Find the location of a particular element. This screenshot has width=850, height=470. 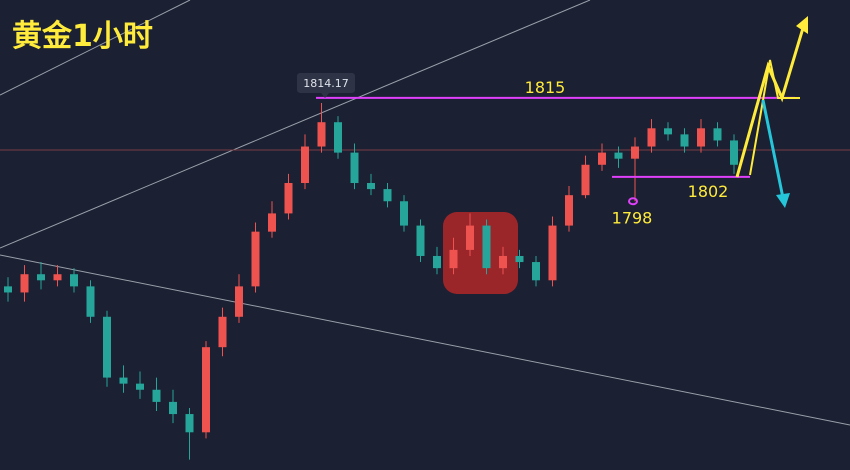

level-label: 1802 is located at coordinates (708, 191).